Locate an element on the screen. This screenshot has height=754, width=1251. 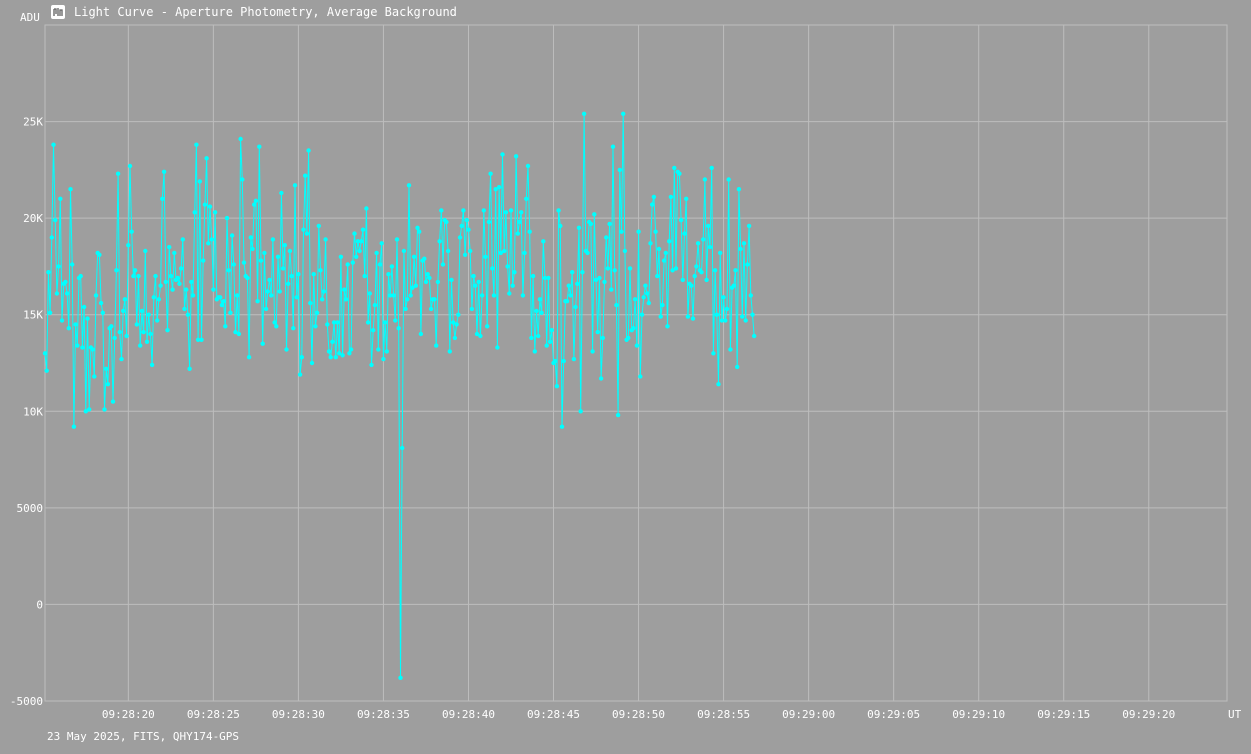
y-tick-label: 20K is located at coordinates (33, 218).